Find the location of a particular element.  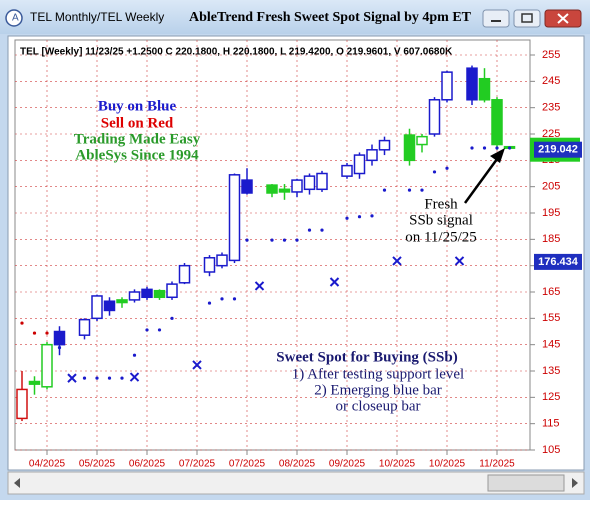

annotation: or closeup bar is located at coordinates (378, 406).